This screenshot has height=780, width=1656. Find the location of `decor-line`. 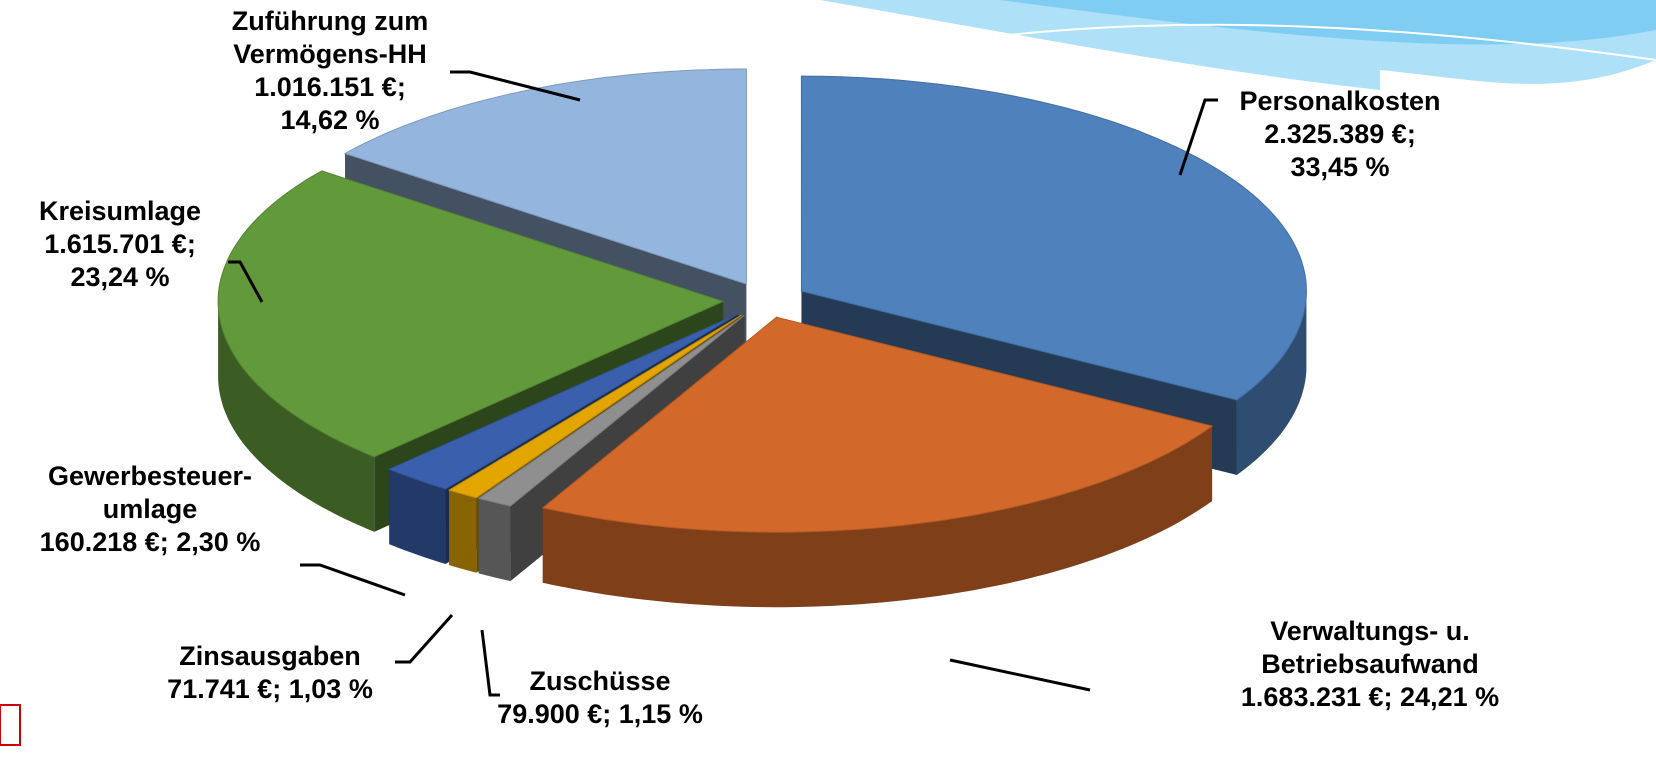

decor-line is located at coordinates (1277, 42).